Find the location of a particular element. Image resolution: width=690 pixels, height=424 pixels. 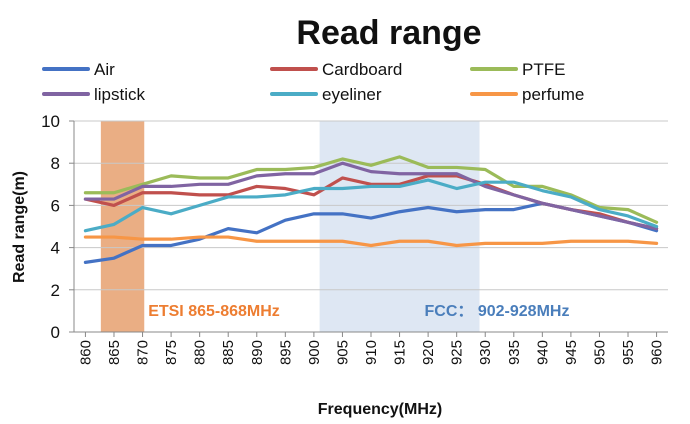

legend-label-perfume: perfume is located at coordinates (553, 94).